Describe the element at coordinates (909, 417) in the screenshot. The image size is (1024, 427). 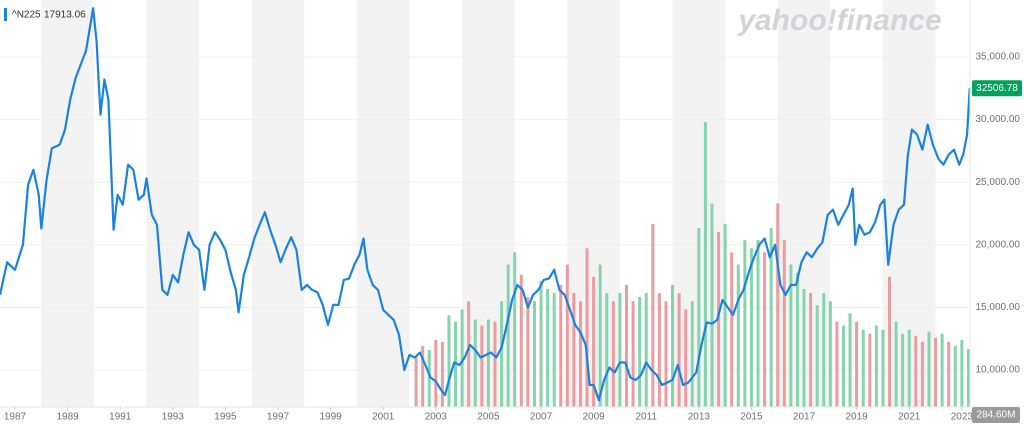
I see `x-tick-label: 2021` at that location.